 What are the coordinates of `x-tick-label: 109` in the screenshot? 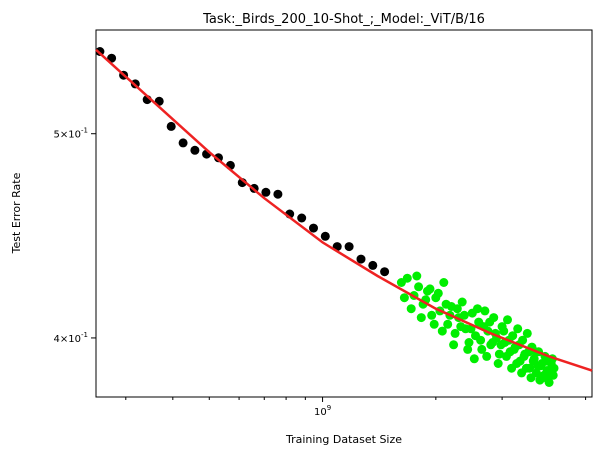 It's located at (322, 411).